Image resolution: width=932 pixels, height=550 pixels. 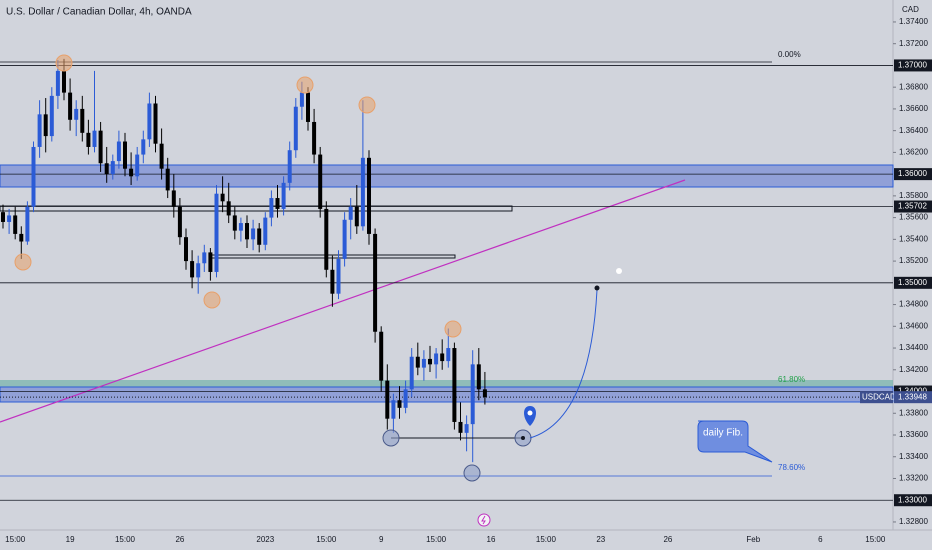 I want to click on x-tick-label: 2023, so click(x=265, y=539).